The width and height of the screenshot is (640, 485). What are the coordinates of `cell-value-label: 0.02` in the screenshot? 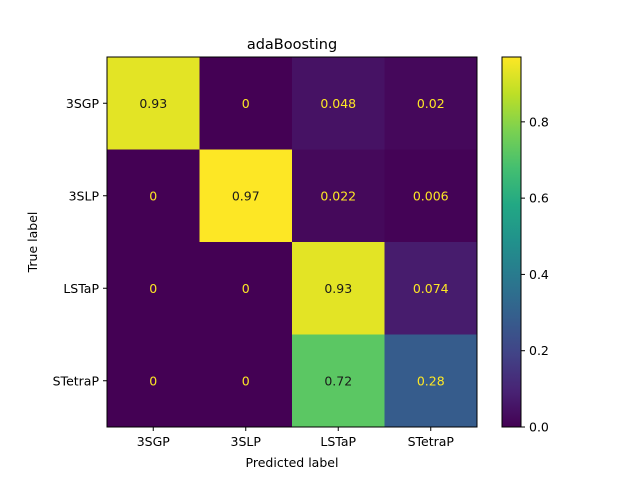 It's located at (431, 103).